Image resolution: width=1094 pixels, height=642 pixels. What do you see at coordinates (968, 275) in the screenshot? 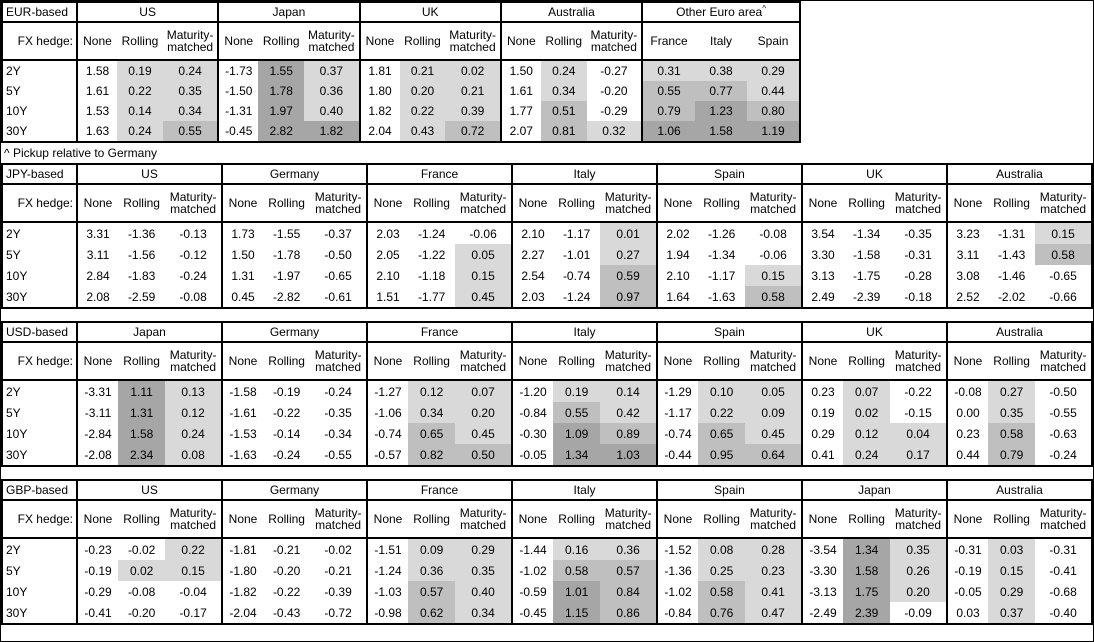
I see `value-cell: 3.08` at bounding box center [968, 275].